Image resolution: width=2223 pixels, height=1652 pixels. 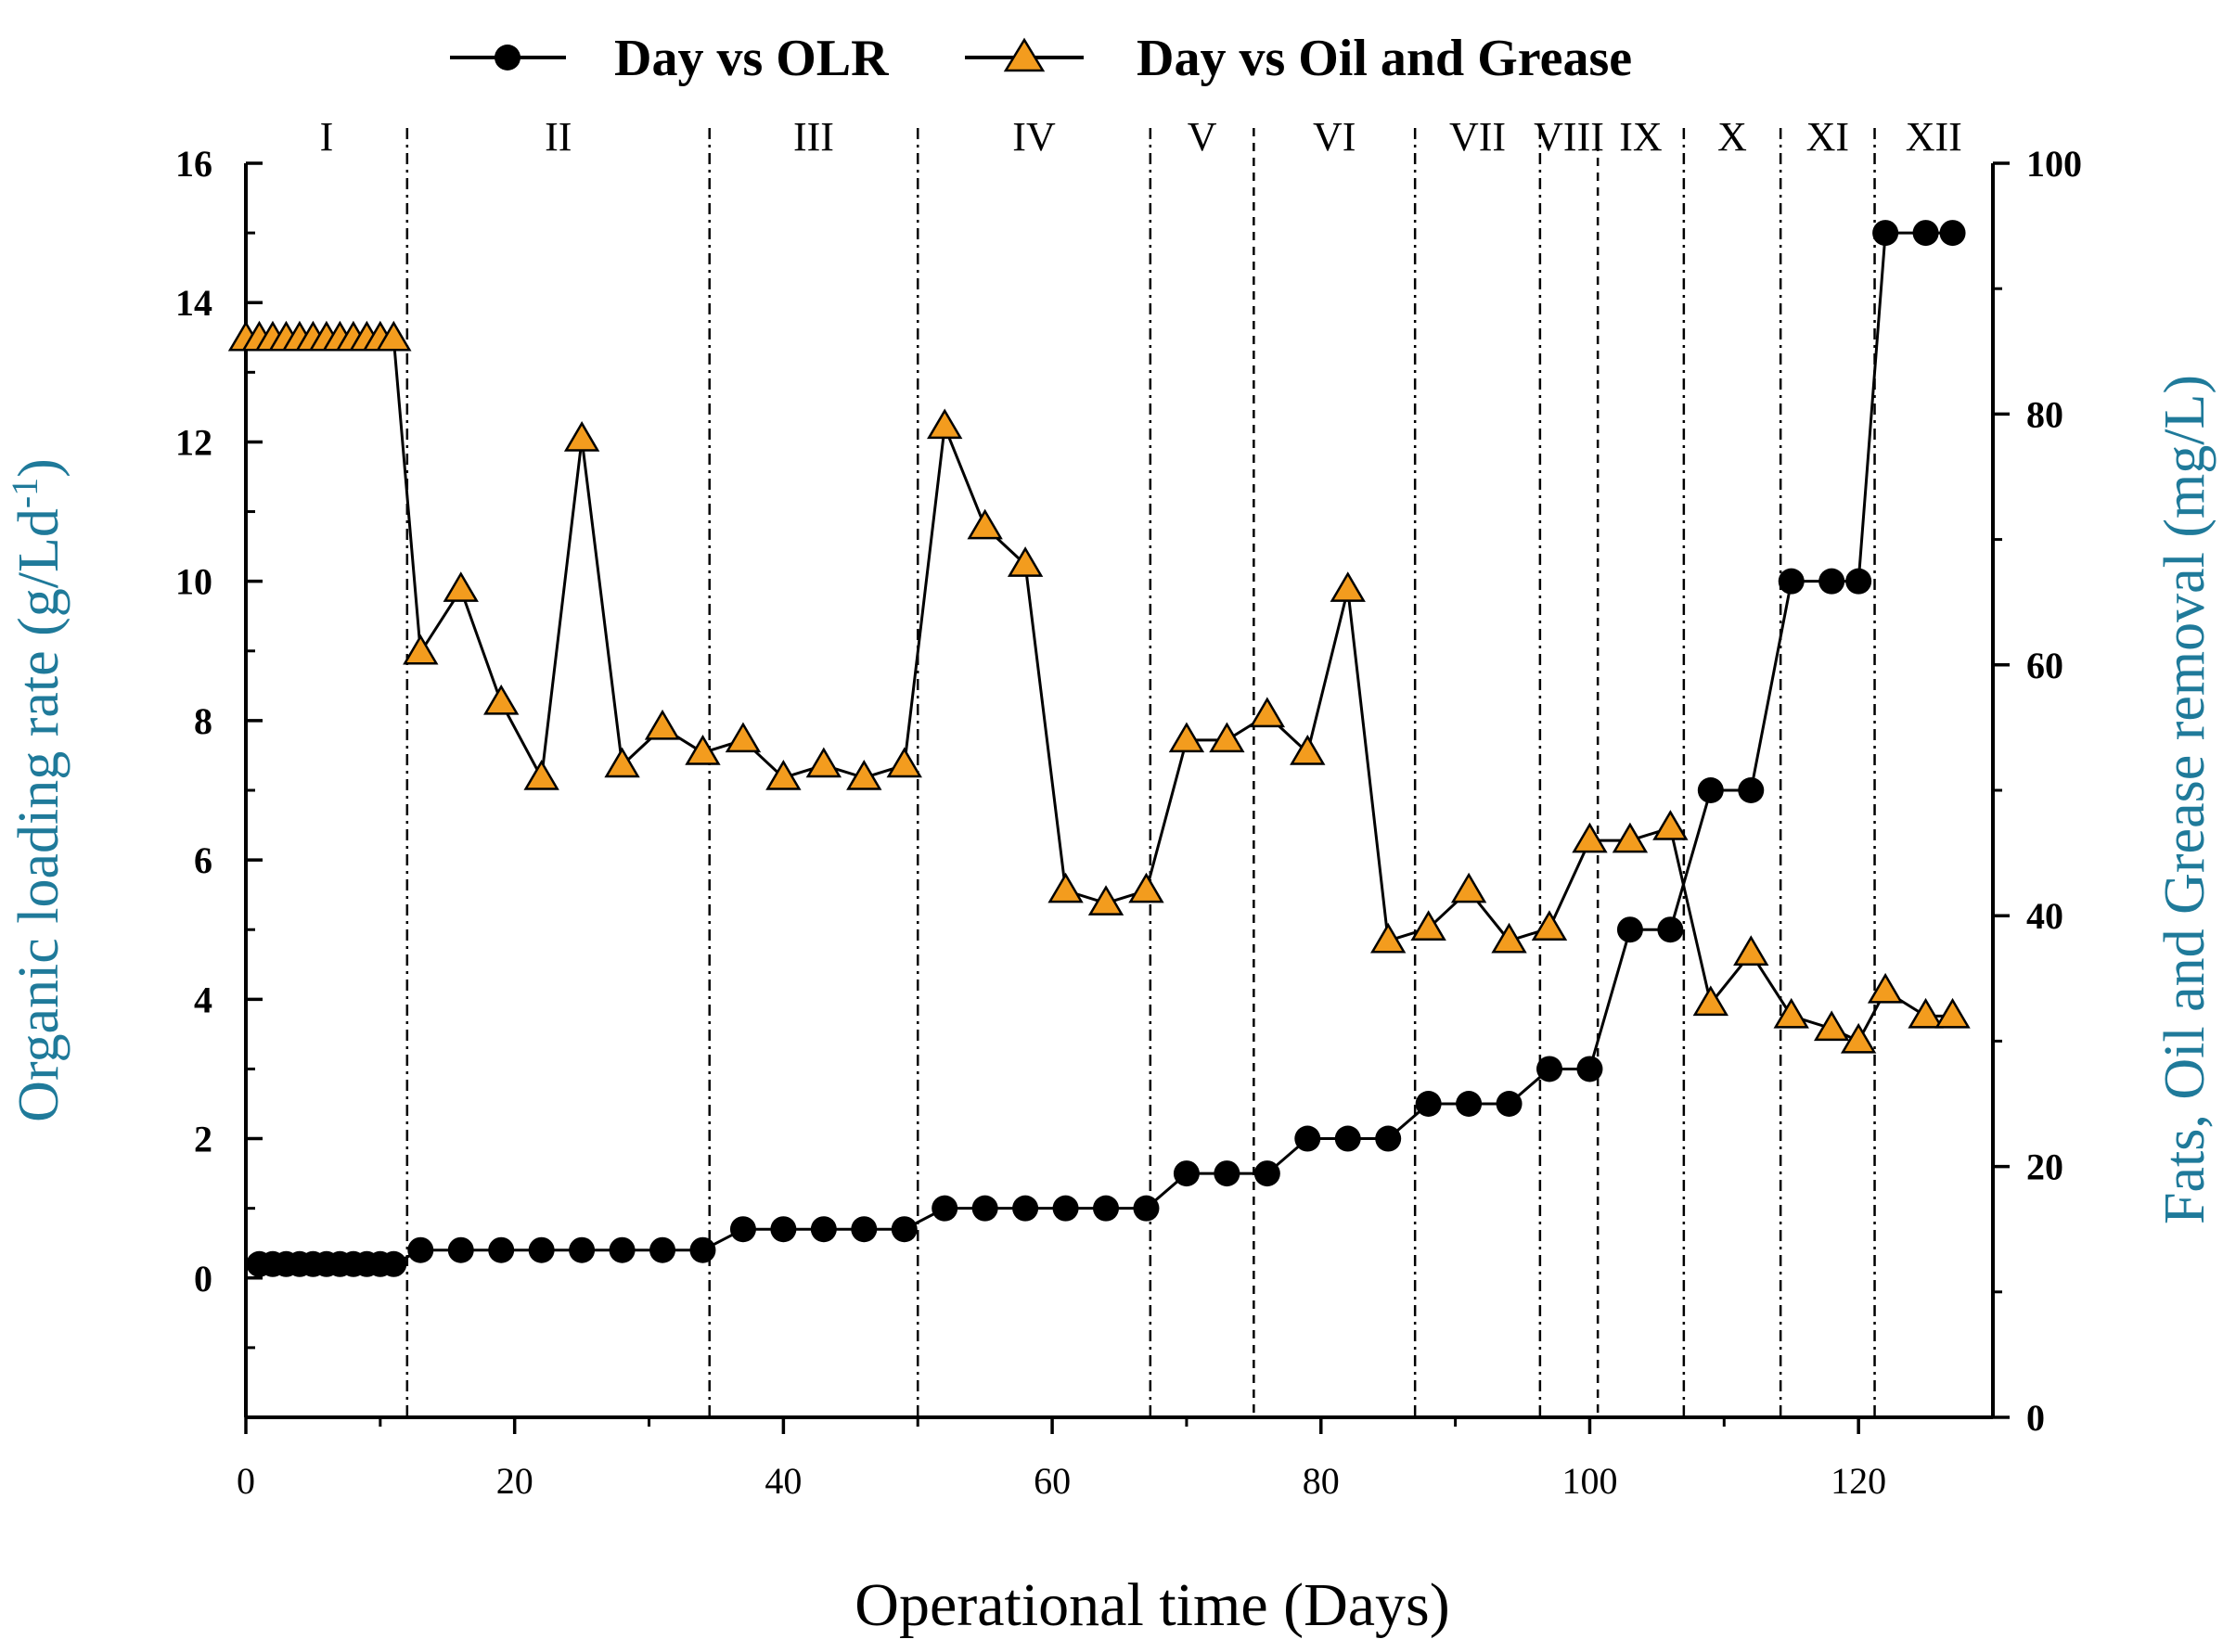 I want to click on x-axis-title: Operational time (Days), so click(x=1152, y=1605).